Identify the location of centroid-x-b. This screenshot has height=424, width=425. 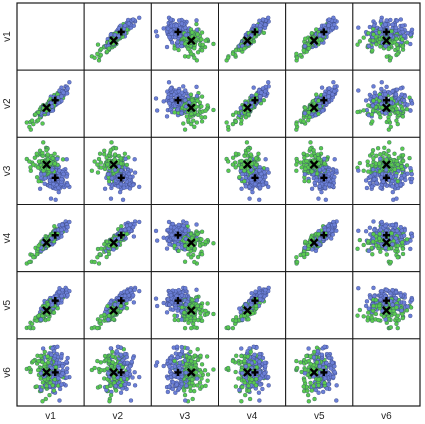
(191, 41).